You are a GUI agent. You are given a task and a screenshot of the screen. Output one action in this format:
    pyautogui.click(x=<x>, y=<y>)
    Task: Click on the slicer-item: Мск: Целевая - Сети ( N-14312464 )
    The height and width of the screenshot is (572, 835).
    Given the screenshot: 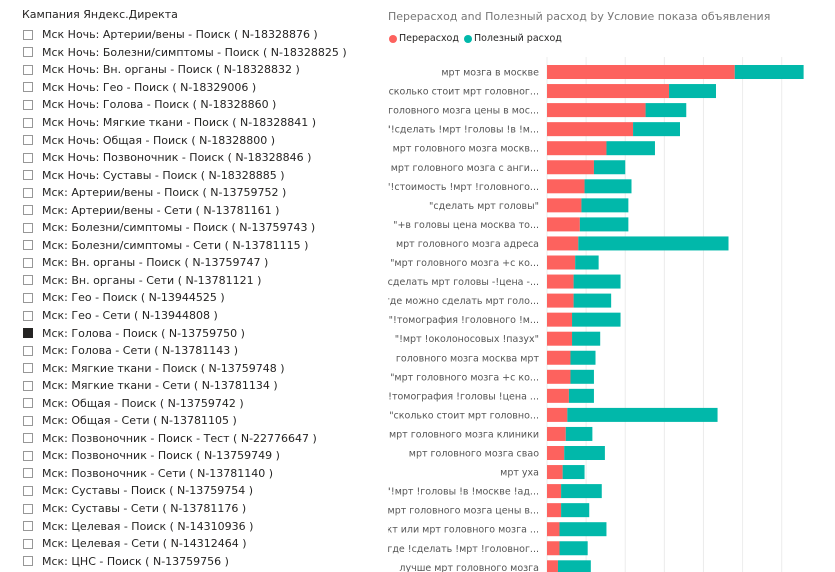 What is the action you would take?
    pyautogui.click(x=202, y=544)
    